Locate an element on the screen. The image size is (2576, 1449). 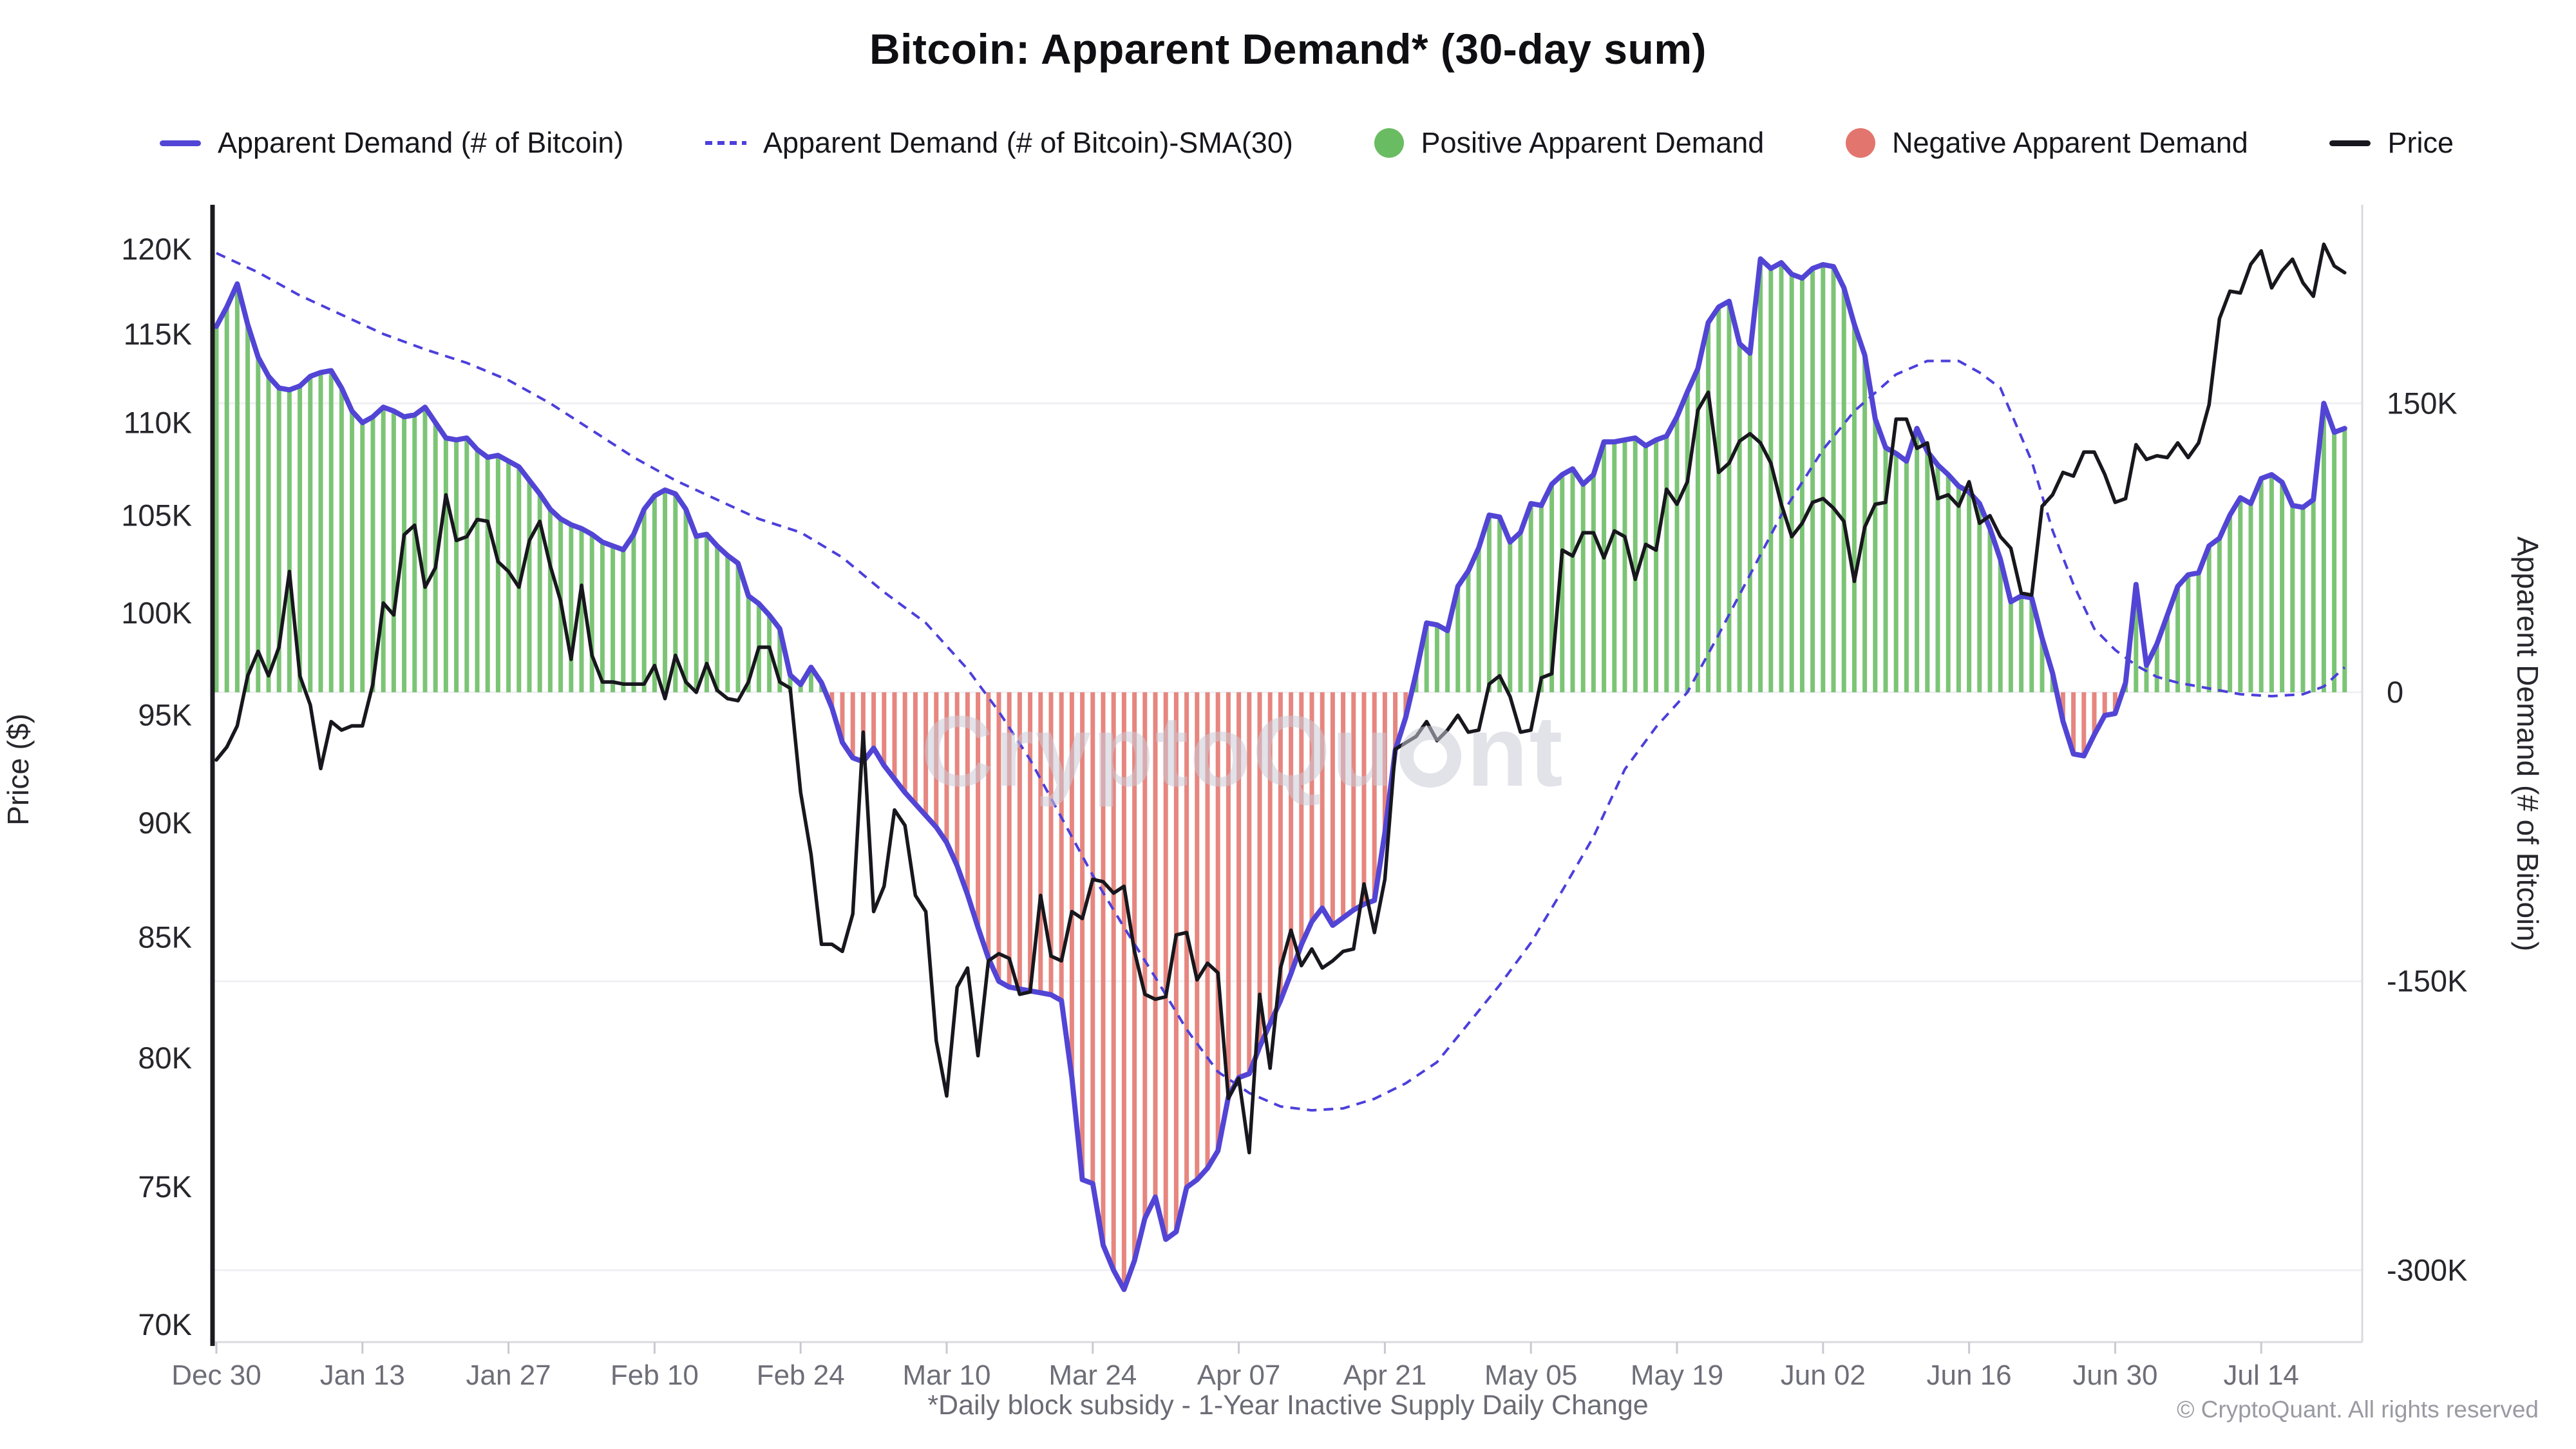
demand-axis-title: Apparent Demand (# of Bitcoin) is located at coordinates (2527, 744).